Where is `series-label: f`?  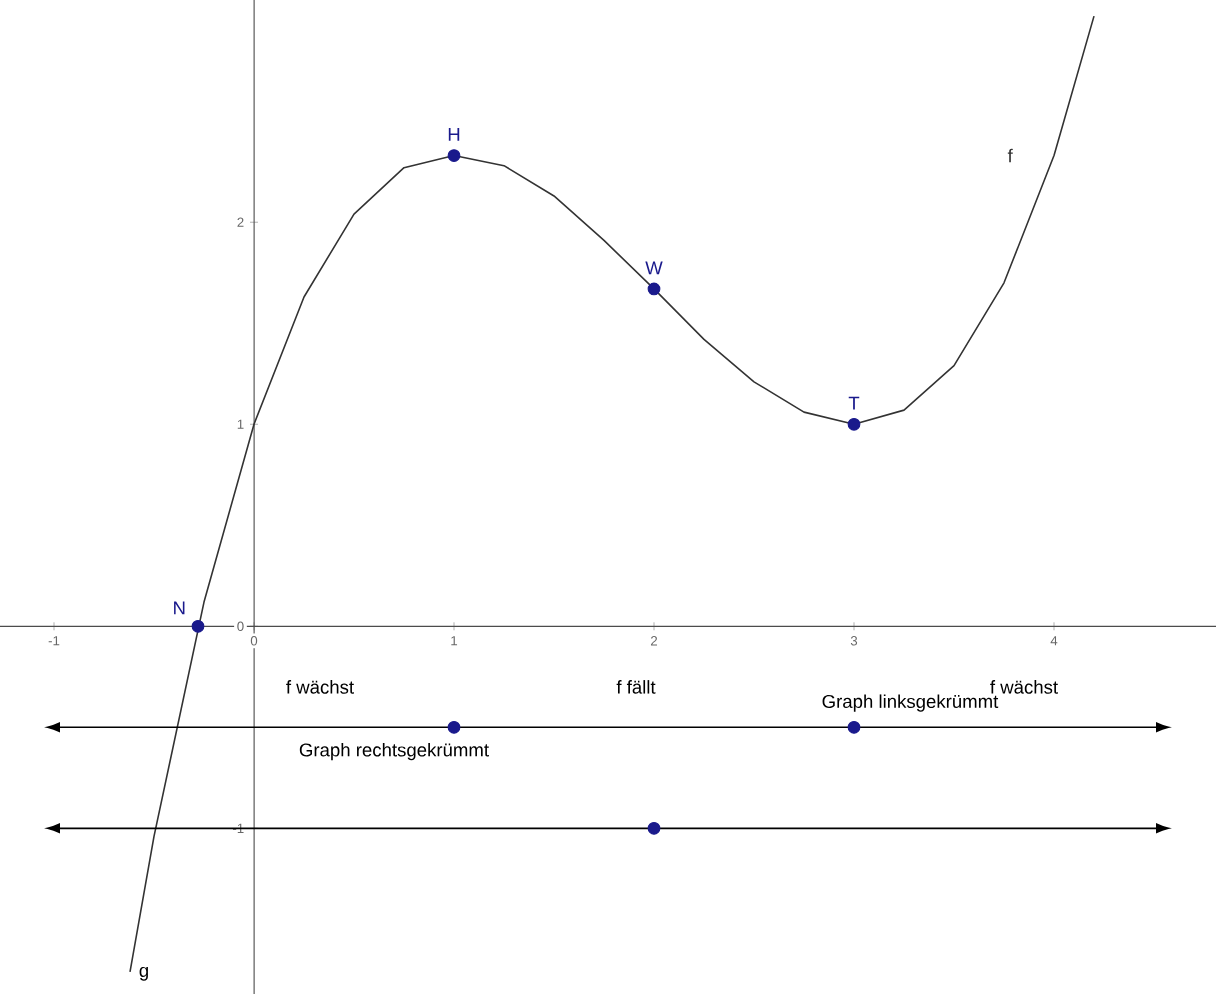 series-label: f is located at coordinates (1010, 155).